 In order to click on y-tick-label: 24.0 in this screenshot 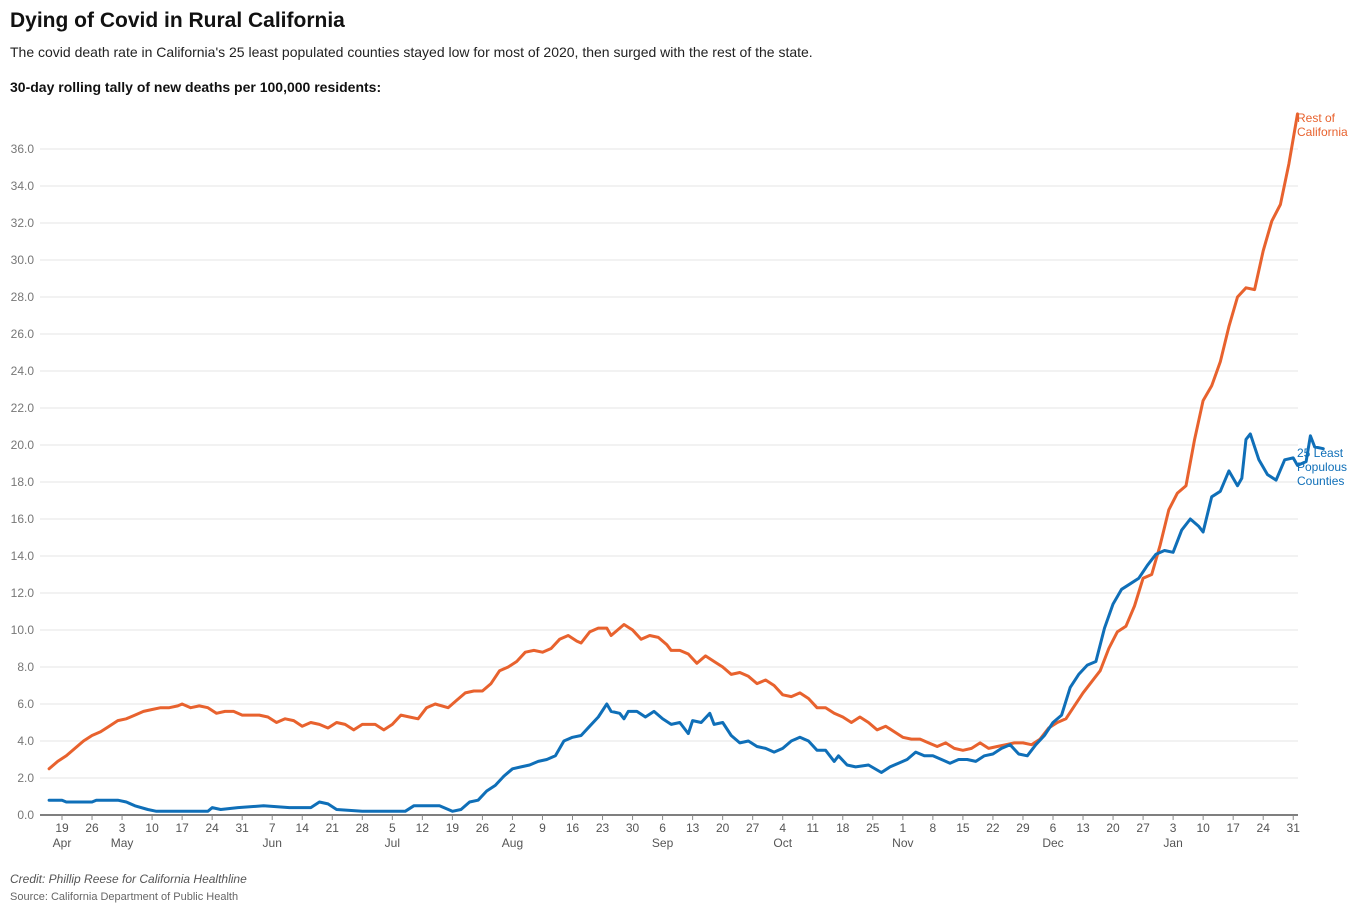, I will do `click(23, 371)`.